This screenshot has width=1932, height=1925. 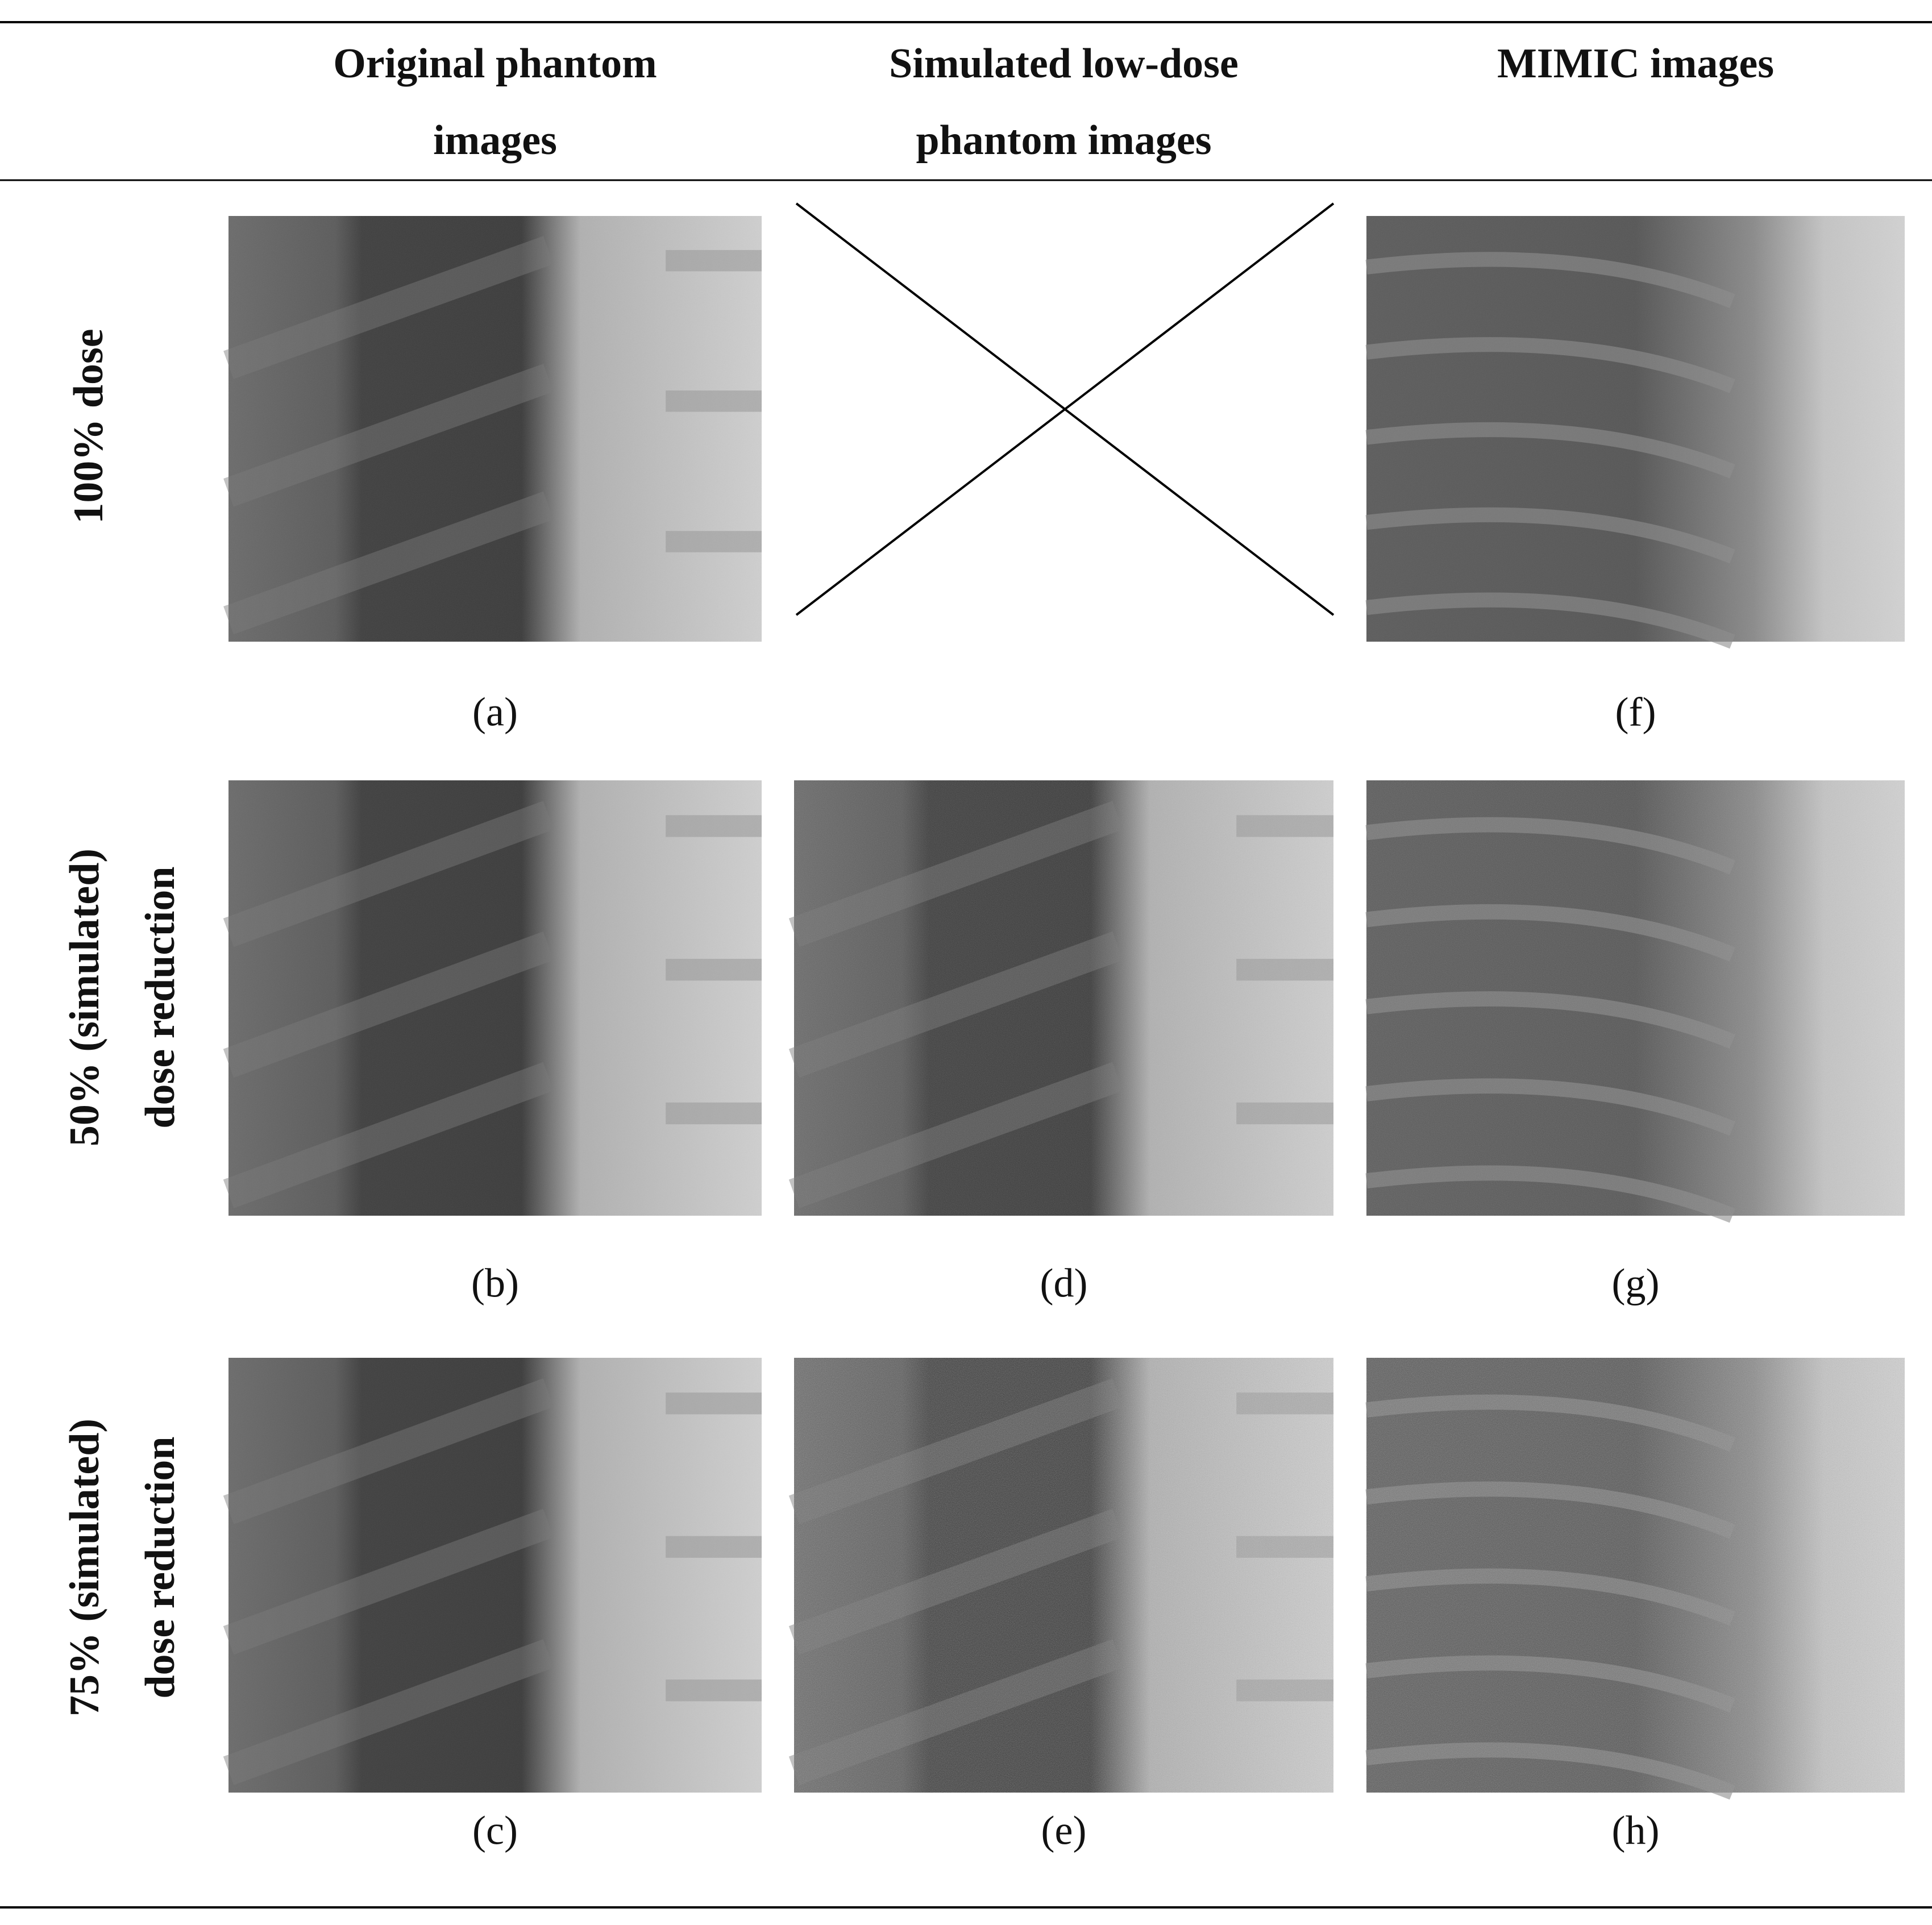 What do you see at coordinates (495, 1830) in the screenshot?
I see `panel-caption: (c)` at bounding box center [495, 1830].